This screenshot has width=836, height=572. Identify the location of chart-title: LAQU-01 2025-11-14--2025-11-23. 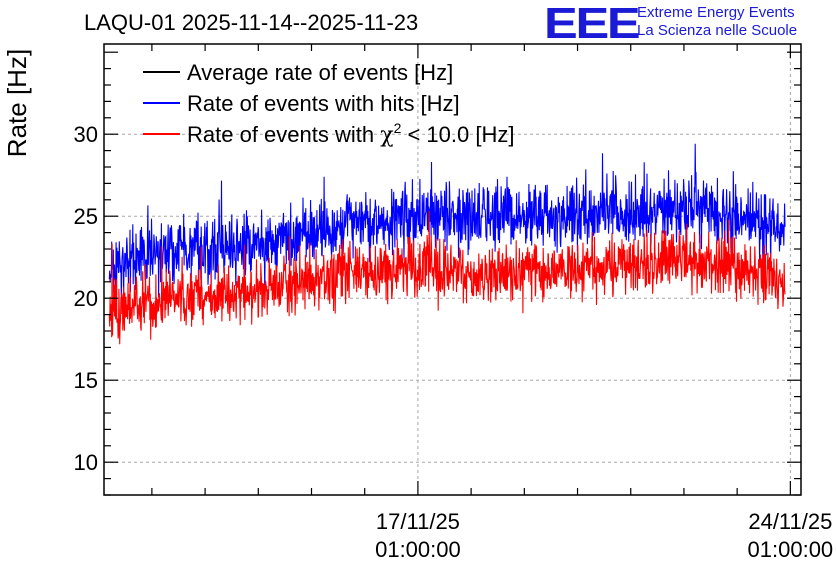
(251, 22).